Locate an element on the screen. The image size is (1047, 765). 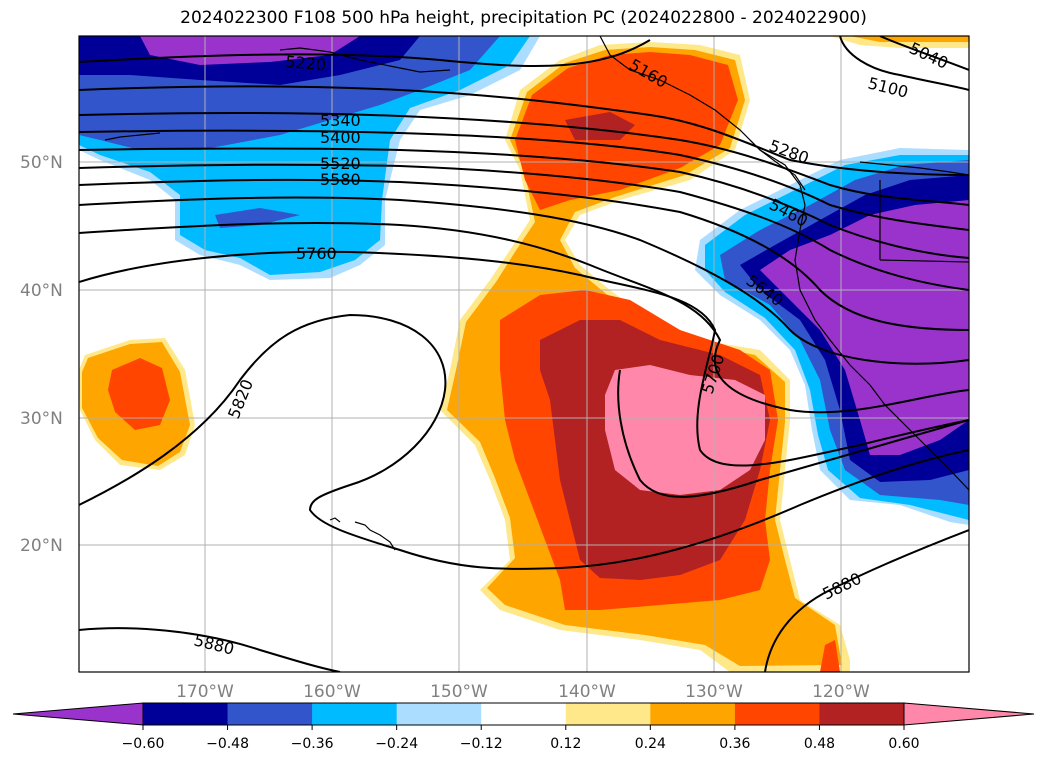
colorbar-tick-label: 0.24 is located at coordinates (650, 744).